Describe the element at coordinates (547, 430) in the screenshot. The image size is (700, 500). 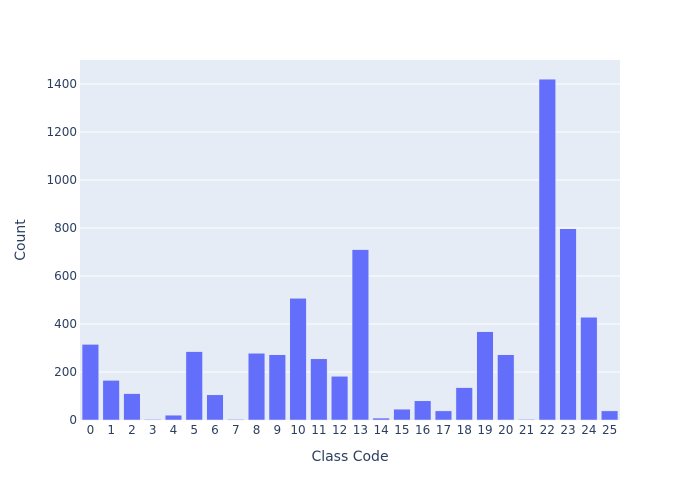
I see `x-tick-label: 22` at that location.